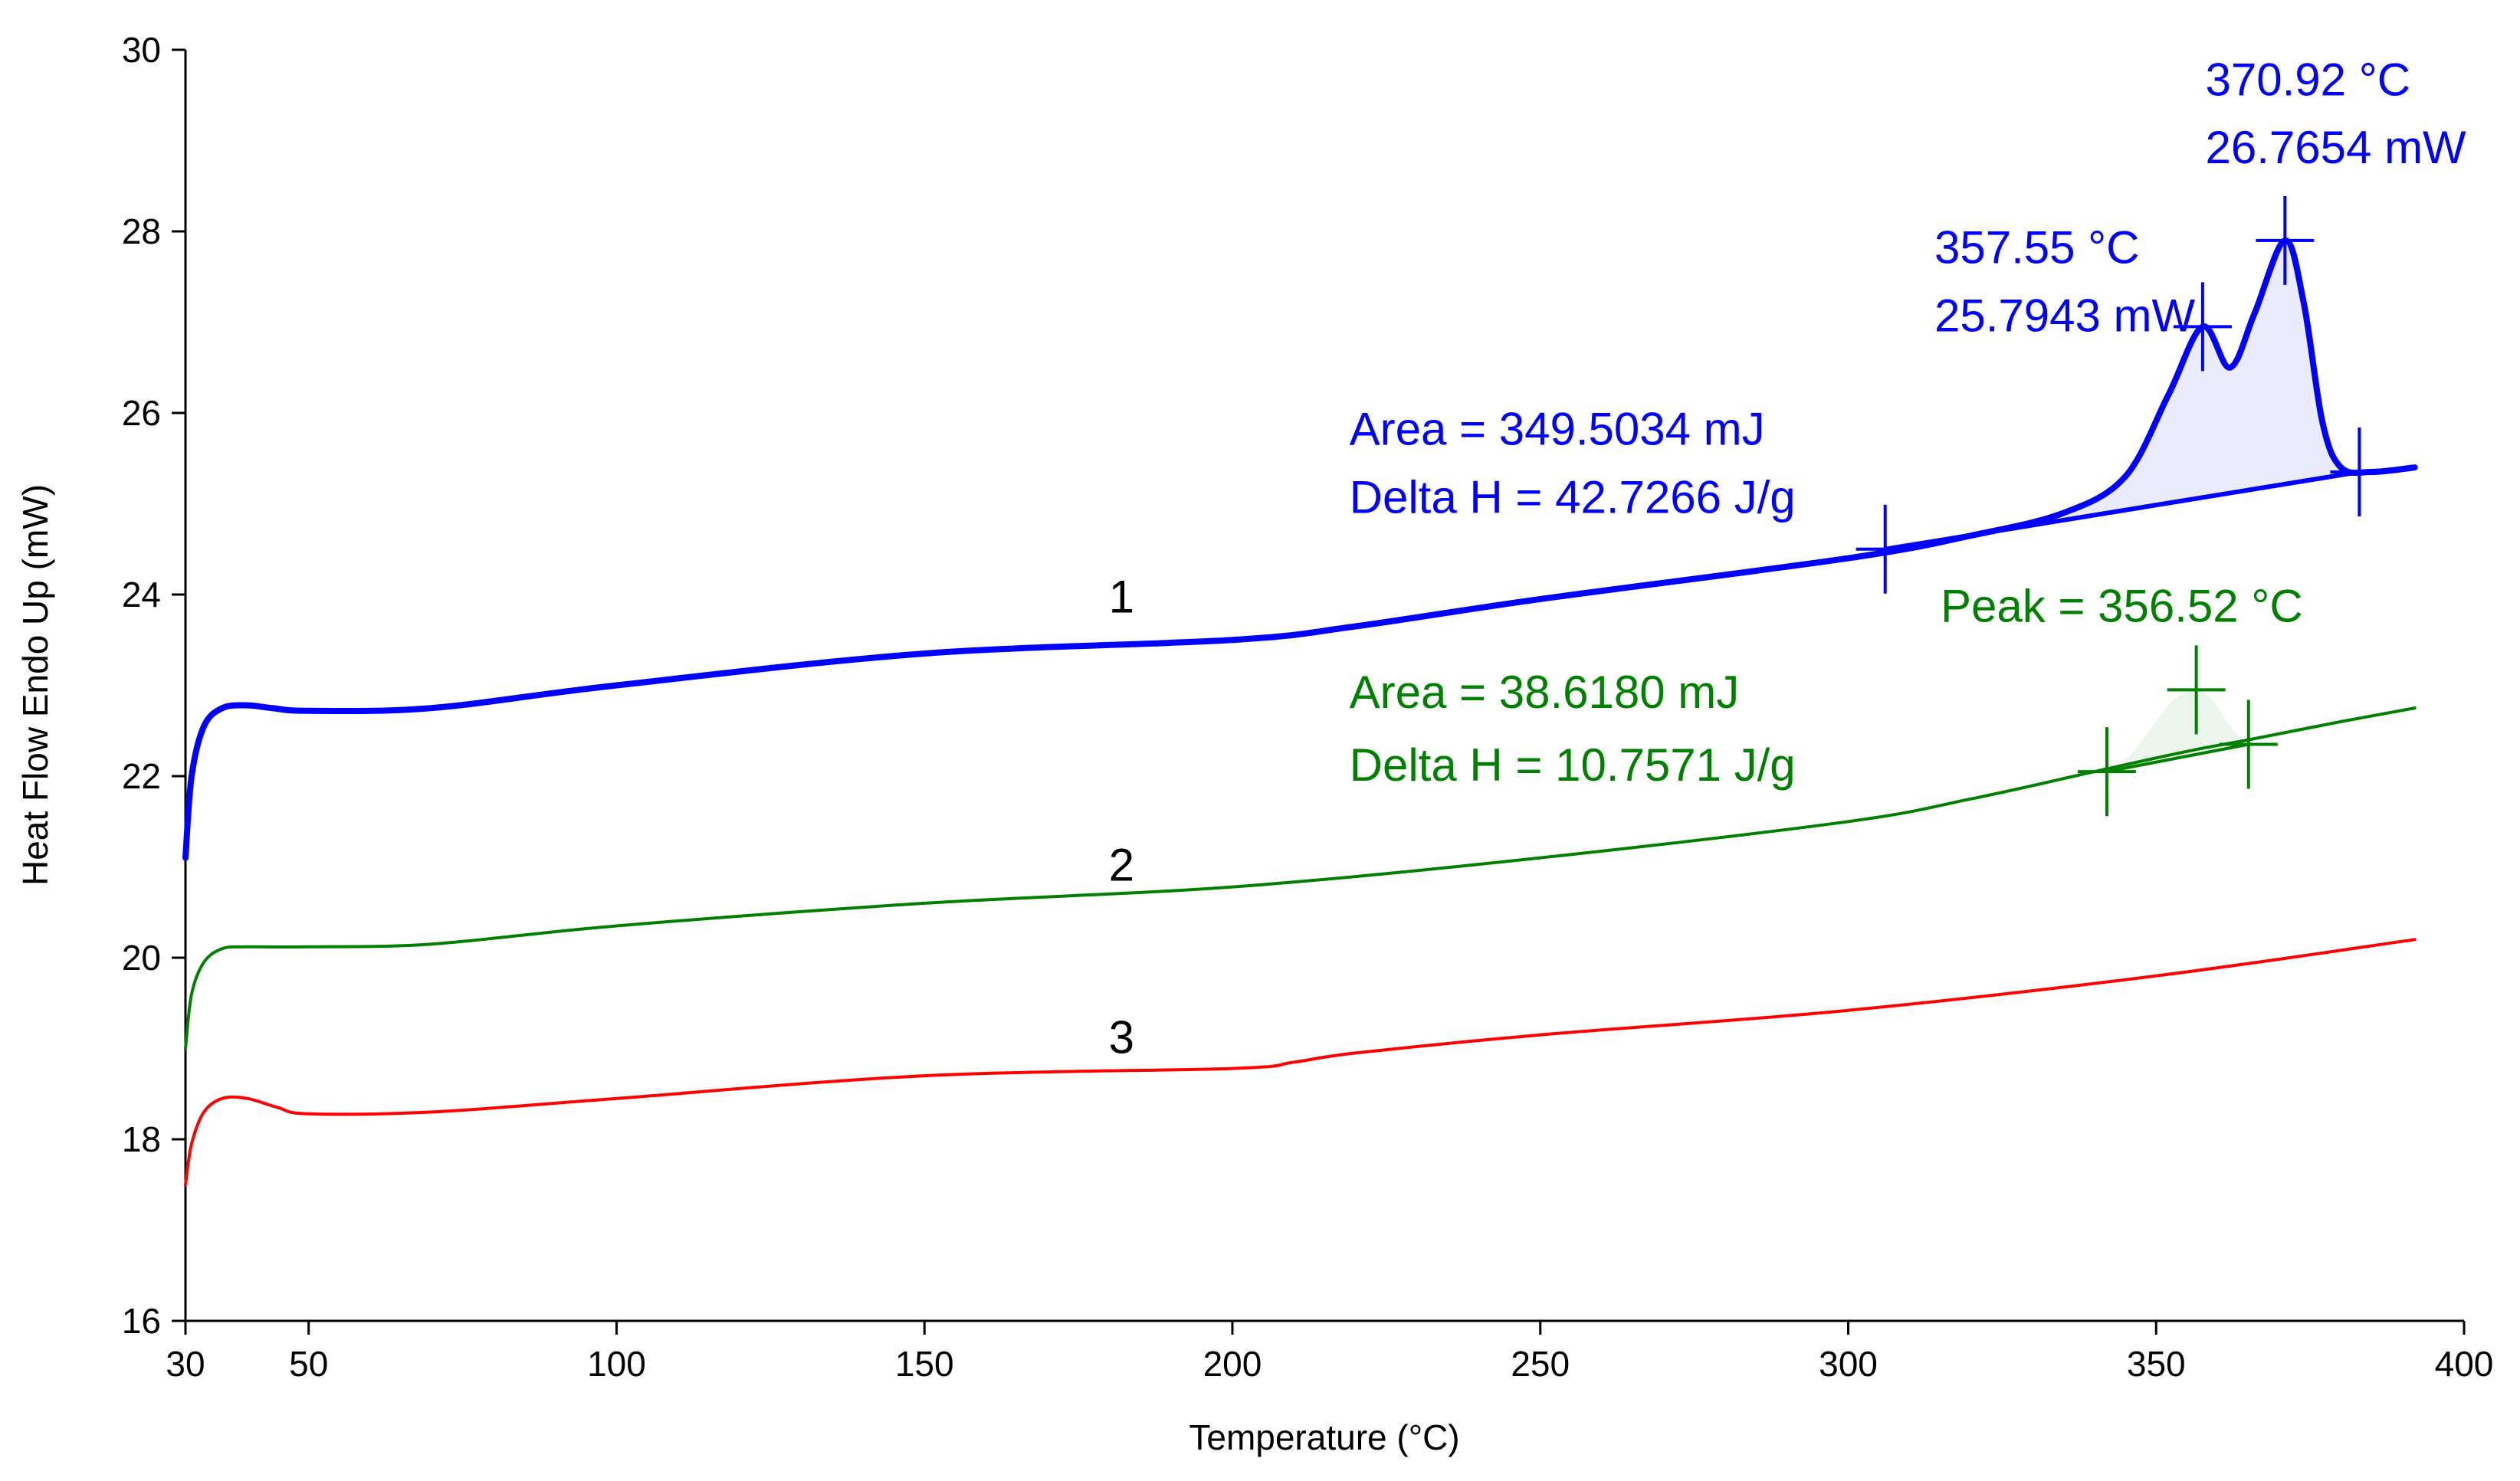 The height and width of the screenshot is (1481, 2520). I want to click on y-tick-label: 26, so click(141, 413).